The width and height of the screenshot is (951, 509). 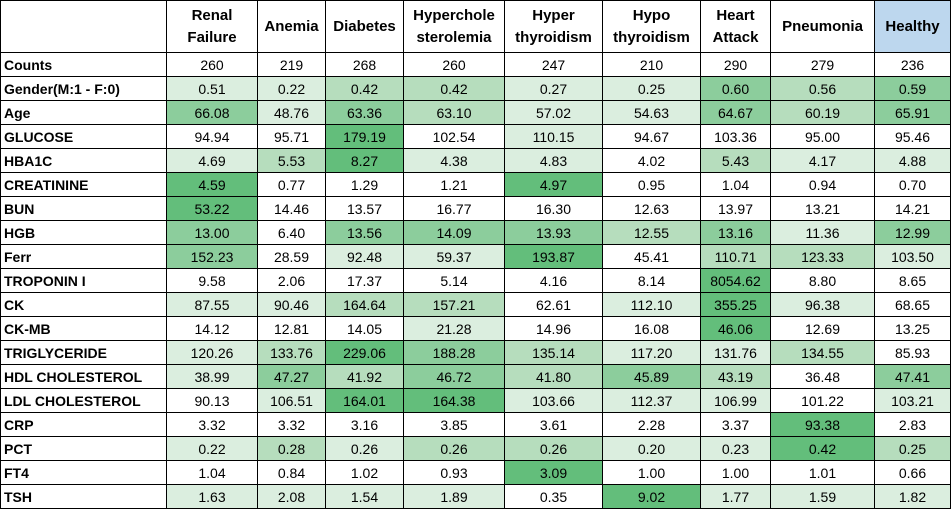 I want to click on value-cell: 60.19, so click(x=822, y=112).